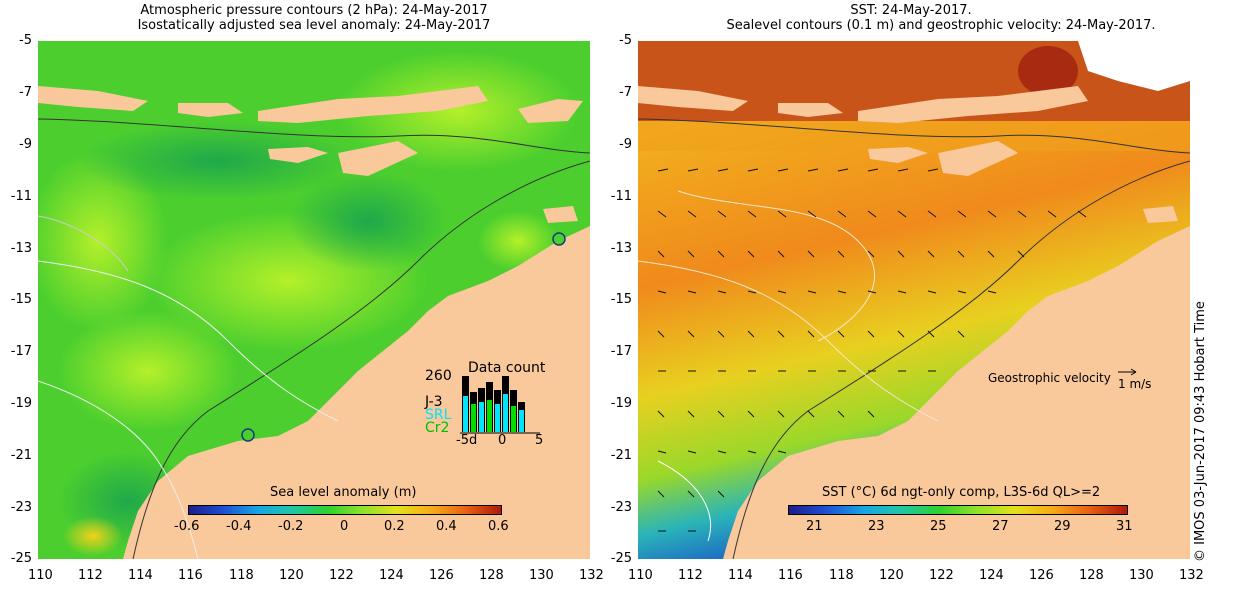 The width and height of the screenshot is (1250, 590). Describe the element at coordinates (187, 526) in the screenshot. I see `sla-tick: -0.6` at that location.